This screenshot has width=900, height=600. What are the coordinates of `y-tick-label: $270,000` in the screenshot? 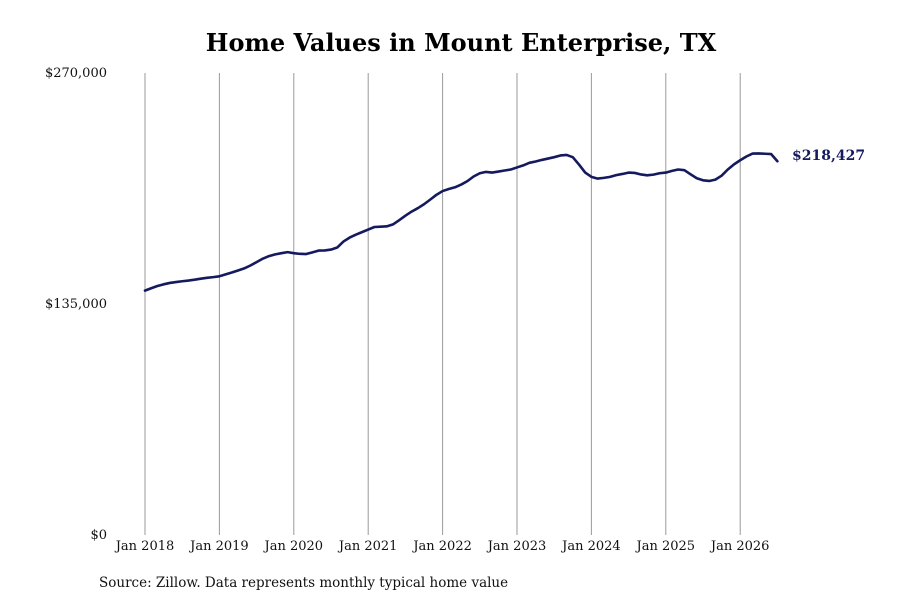 It's located at (76, 73).